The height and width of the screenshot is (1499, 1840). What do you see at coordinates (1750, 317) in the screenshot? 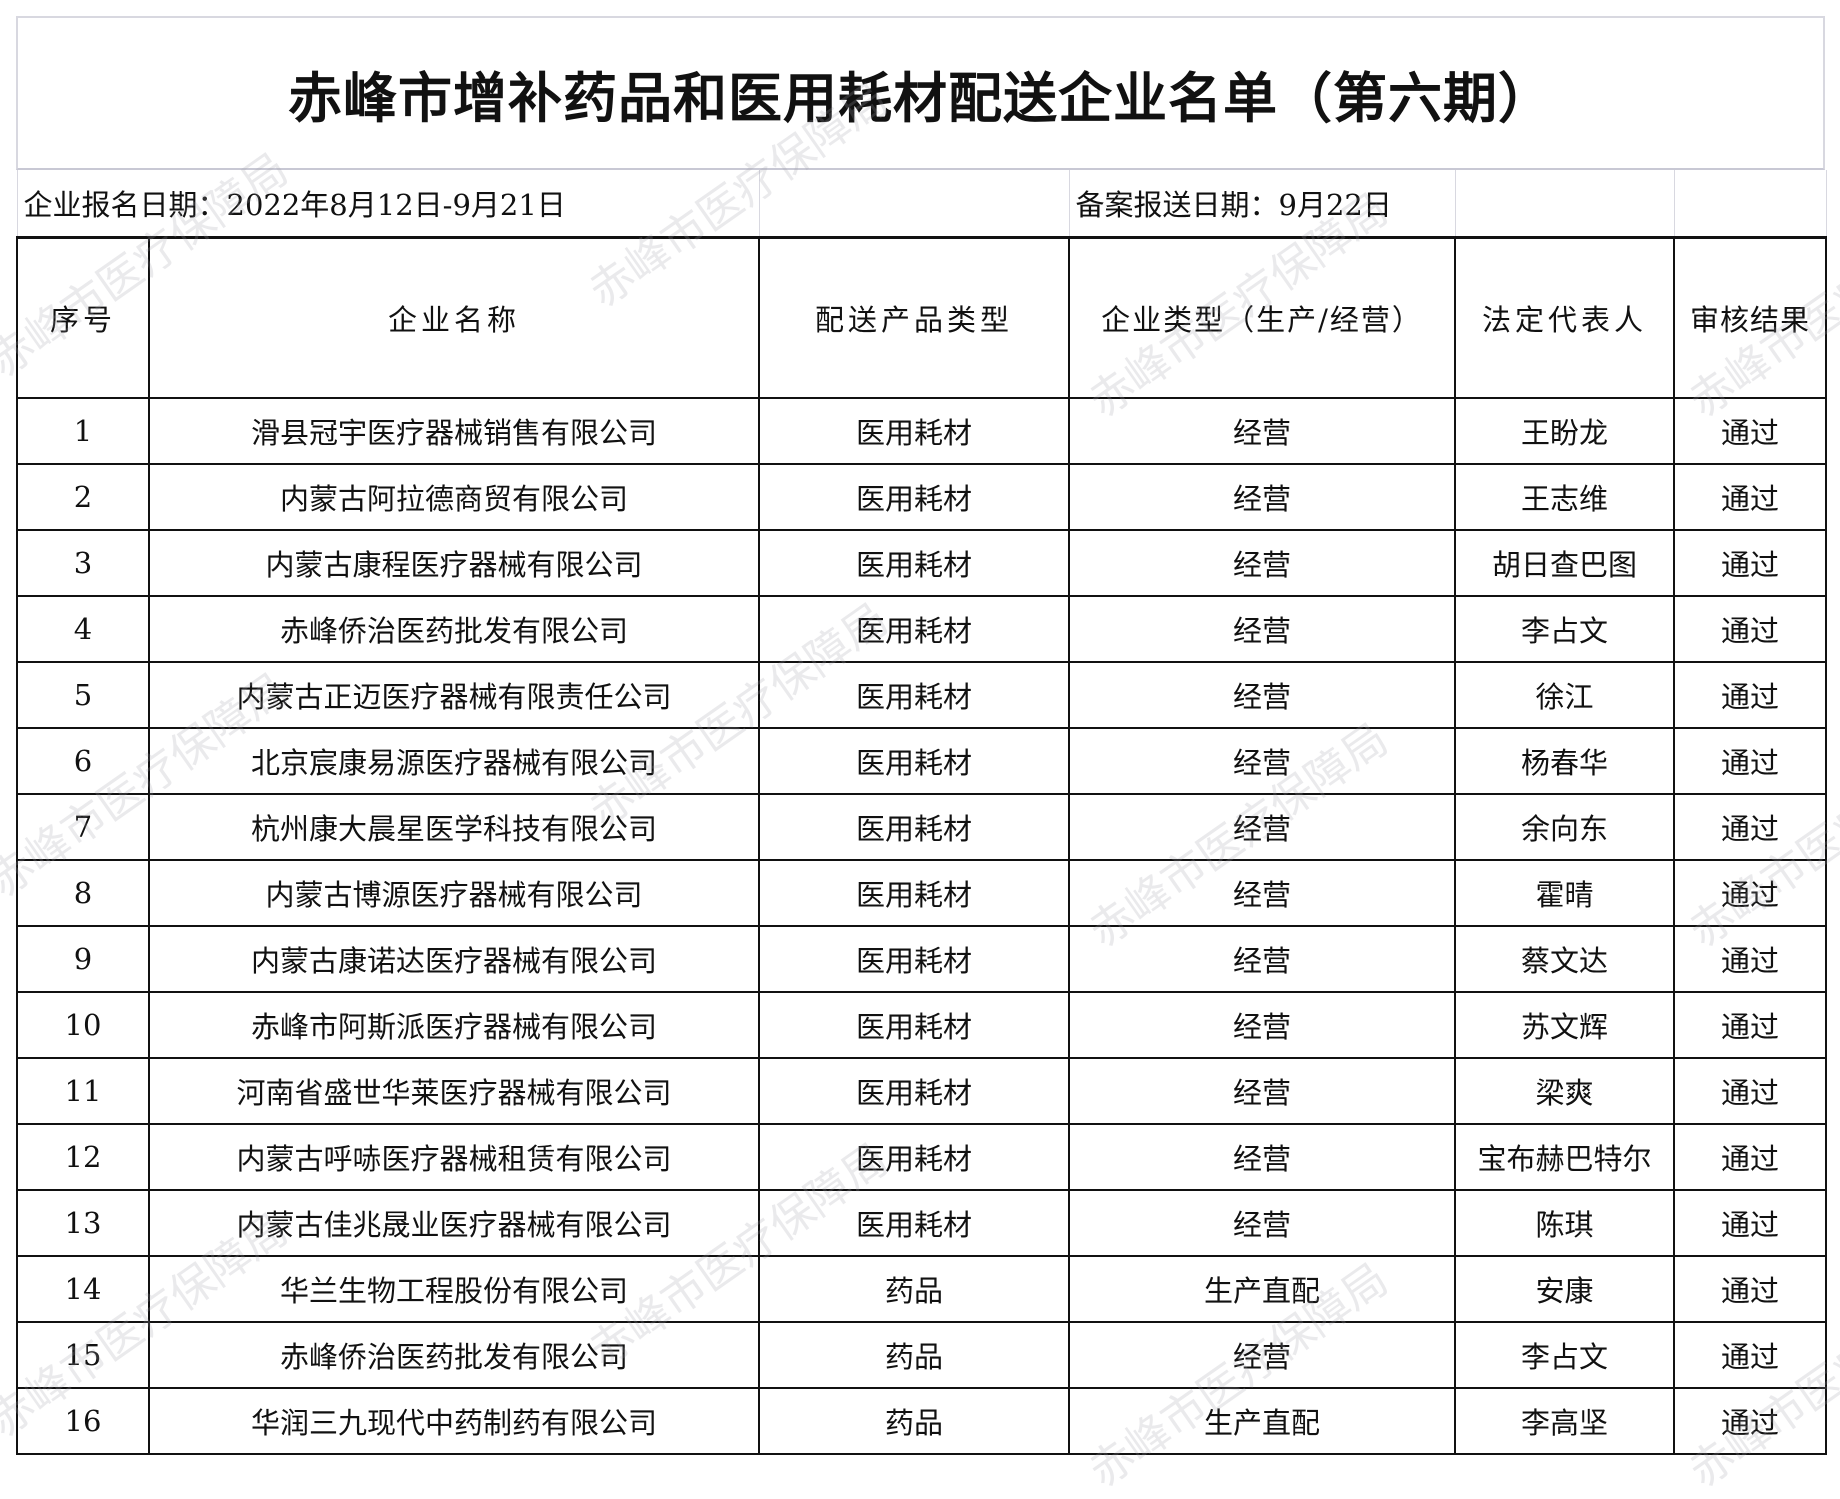
I see `header-cell: 审核结果` at bounding box center [1750, 317].